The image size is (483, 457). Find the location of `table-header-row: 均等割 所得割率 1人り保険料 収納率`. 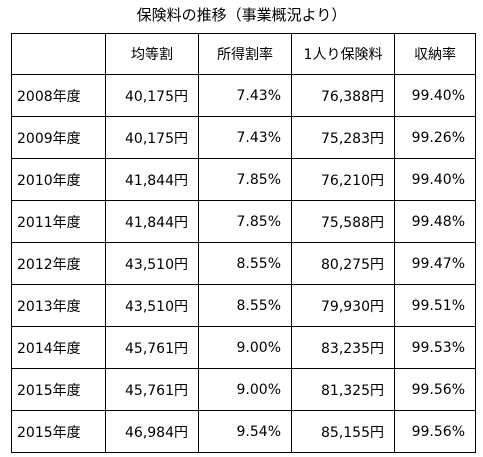

table-header-row: 均等割 所得割率 1人り保険料 収納率 is located at coordinates (243, 54).